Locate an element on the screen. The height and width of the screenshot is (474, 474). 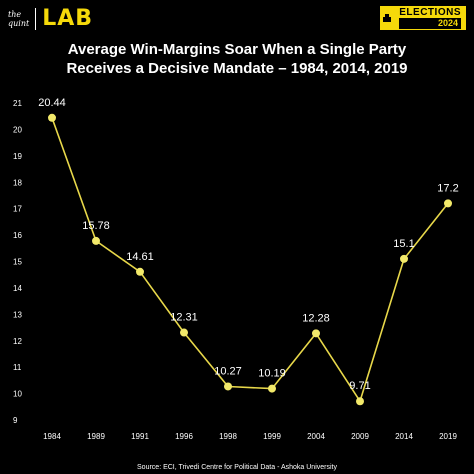
y-tick-label: 13 is located at coordinates (17, 314).